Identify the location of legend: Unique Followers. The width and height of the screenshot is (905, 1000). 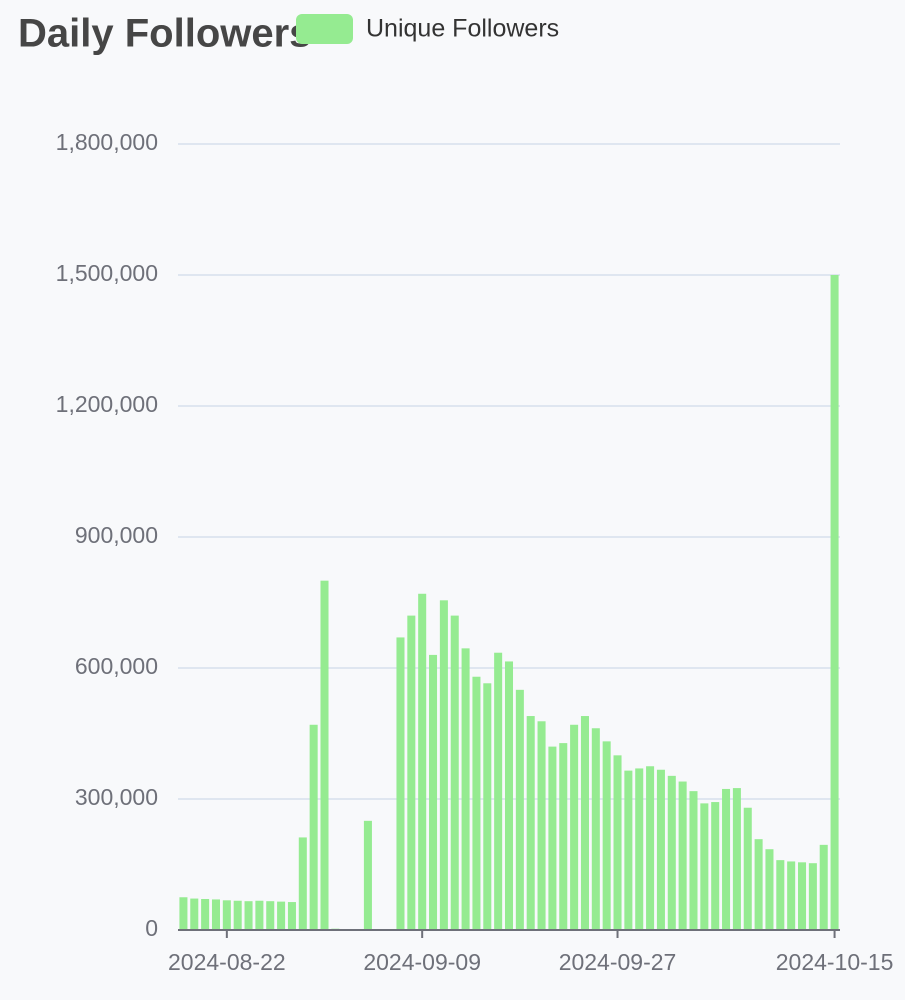
(427, 29).